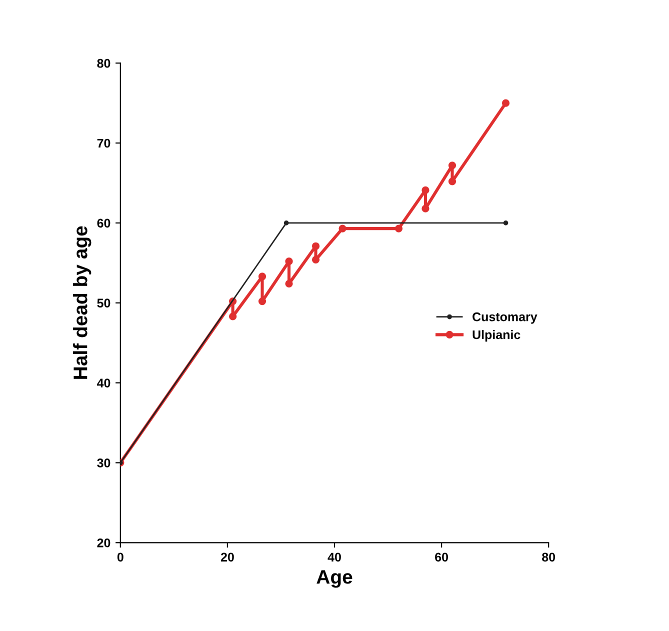 This screenshot has height=631, width=669. Describe the element at coordinates (505, 318) in the screenshot. I see `legend-label: Customary` at that location.